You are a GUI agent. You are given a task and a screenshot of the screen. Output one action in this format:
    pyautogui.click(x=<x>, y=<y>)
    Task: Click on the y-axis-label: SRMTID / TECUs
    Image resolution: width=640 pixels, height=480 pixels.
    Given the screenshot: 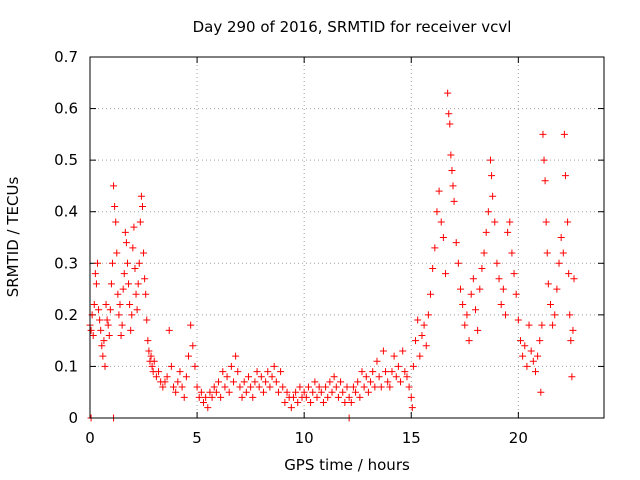 What is the action you would take?
    pyautogui.click(x=13, y=237)
    